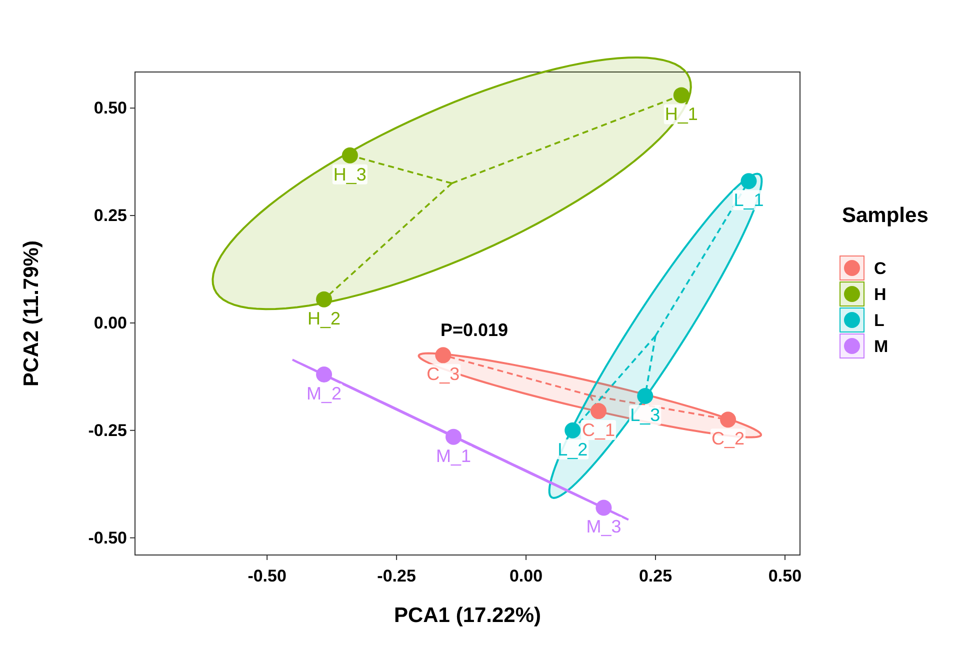  What do you see at coordinates (267, 576) in the screenshot?
I see `x-tick-label: -0.50` at bounding box center [267, 576].